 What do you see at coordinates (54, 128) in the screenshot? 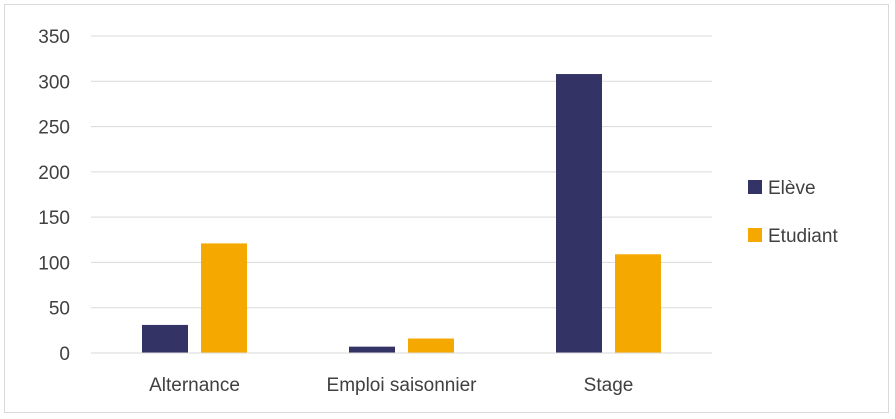
I see `y-tick-label: 250` at bounding box center [54, 128].